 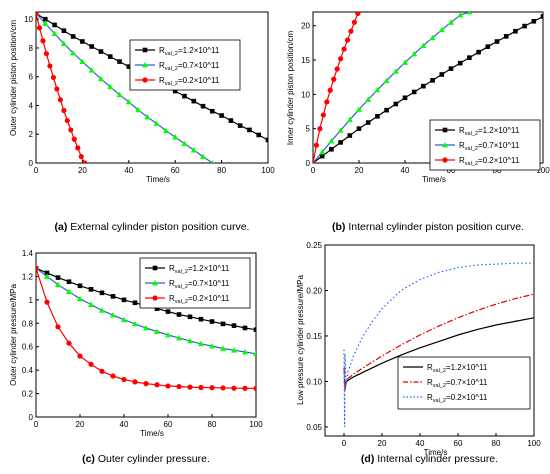 What do you see at coordinates (28, 253) in the screenshot?
I see `y-tick-label: 1.4` at bounding box center [28, 253].